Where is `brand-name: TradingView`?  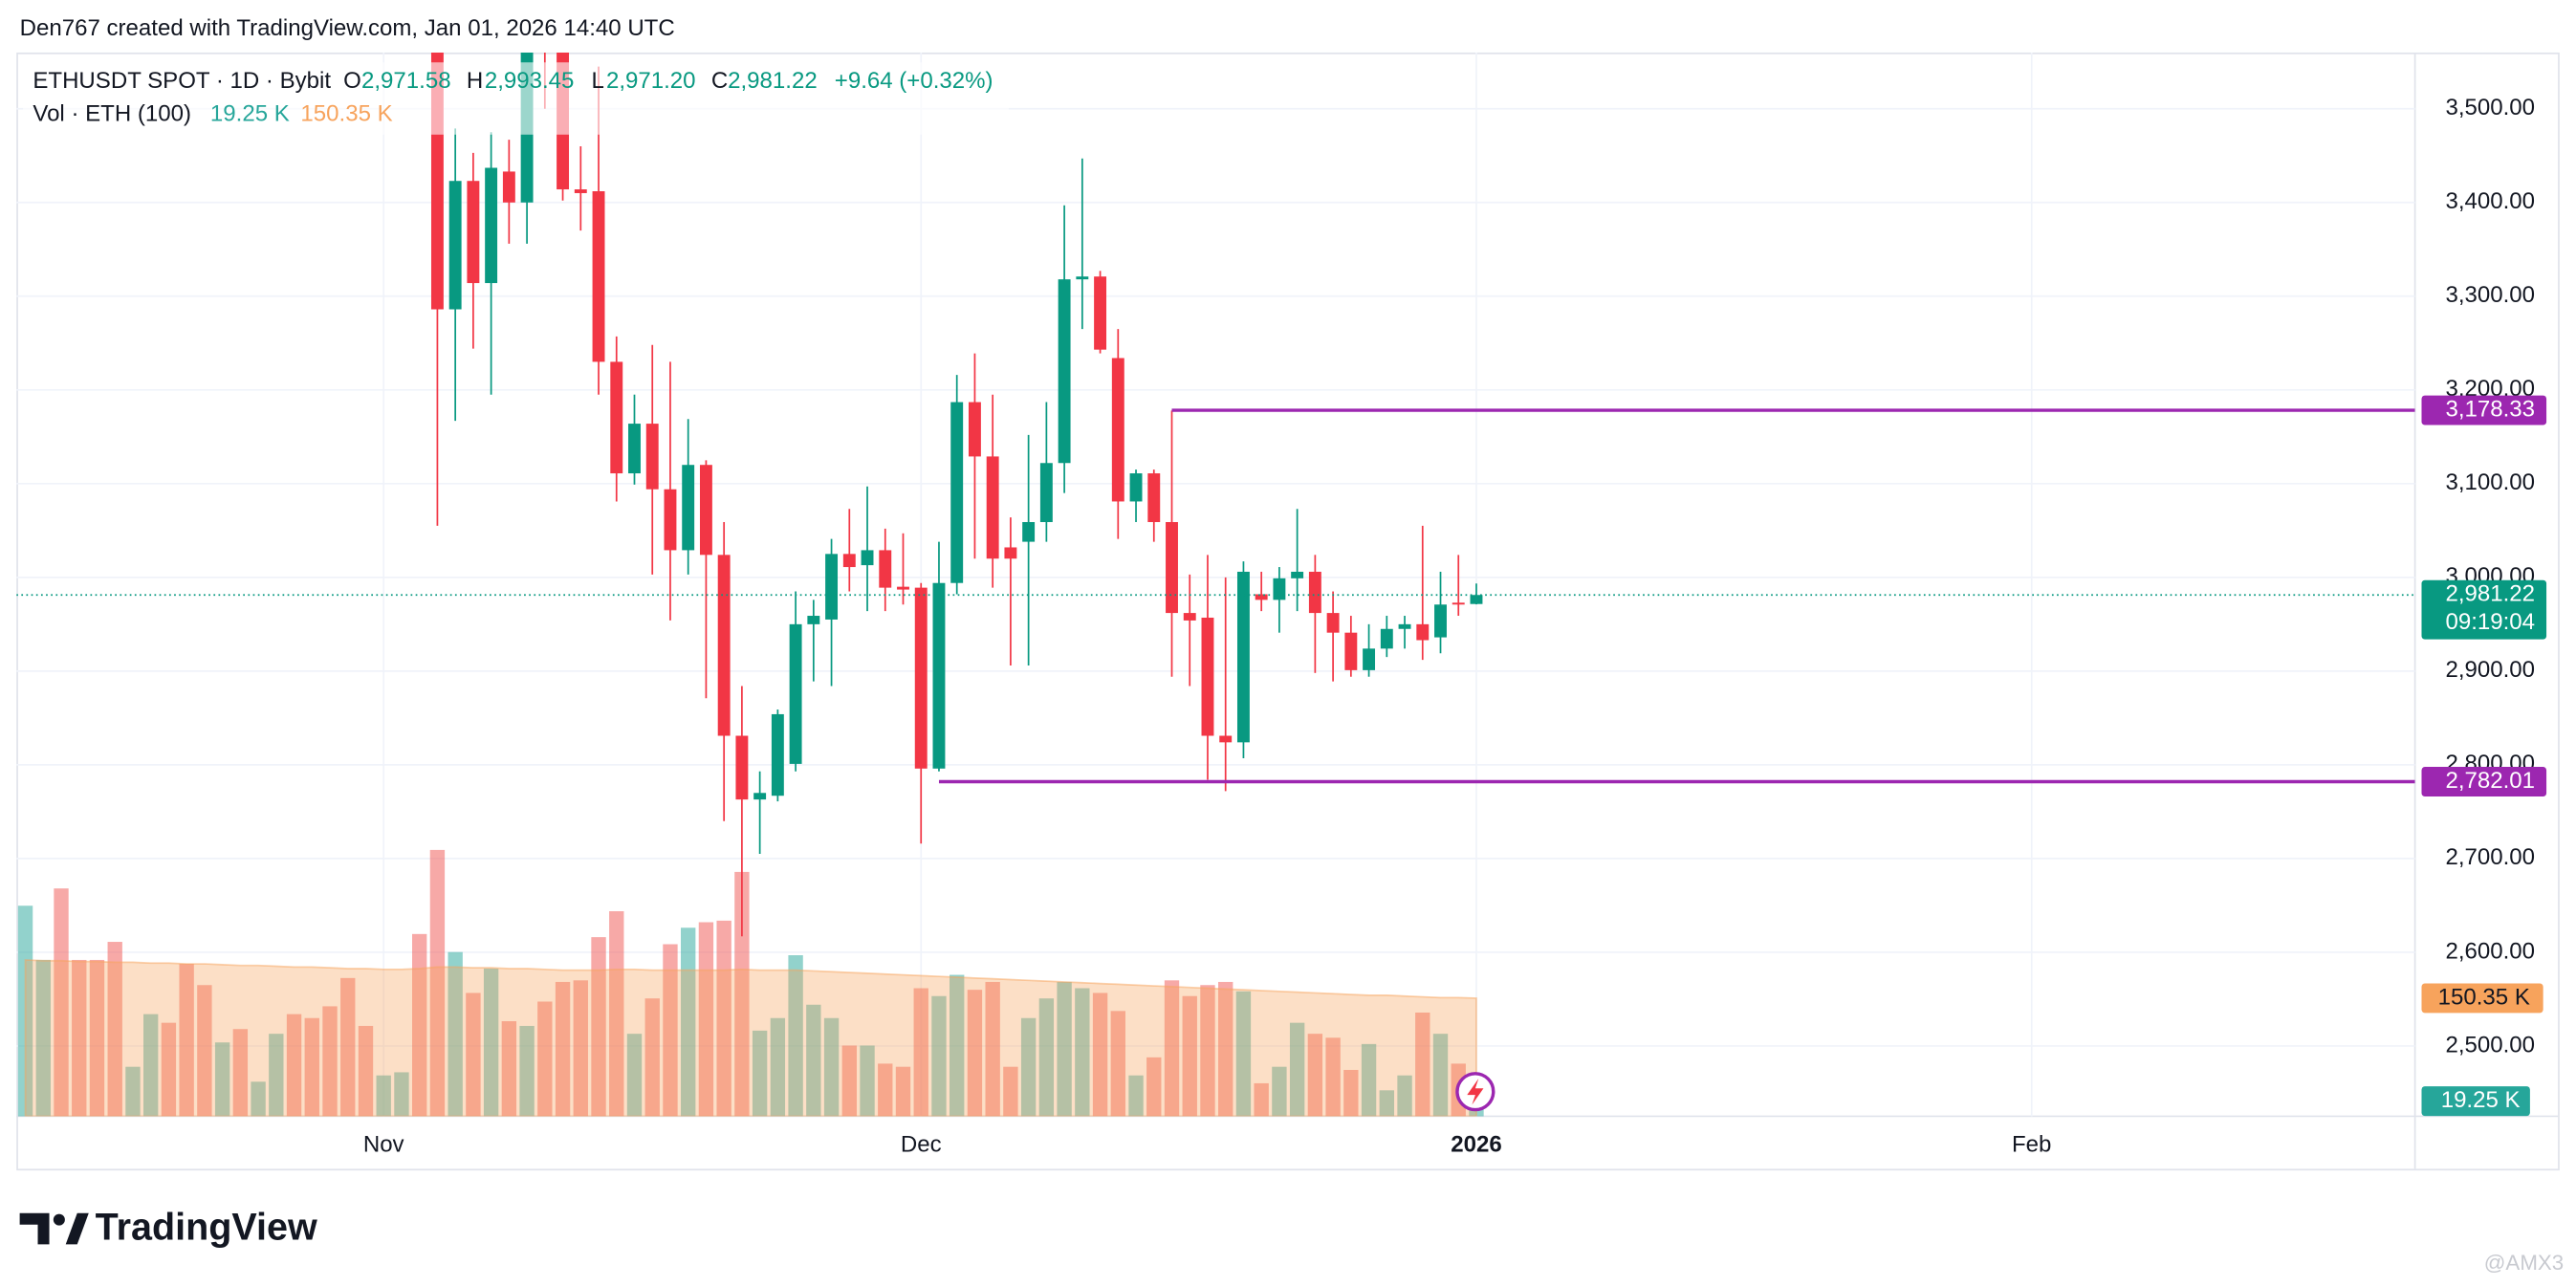 brand-name: TradingView is located at coordinates (206, 1227).